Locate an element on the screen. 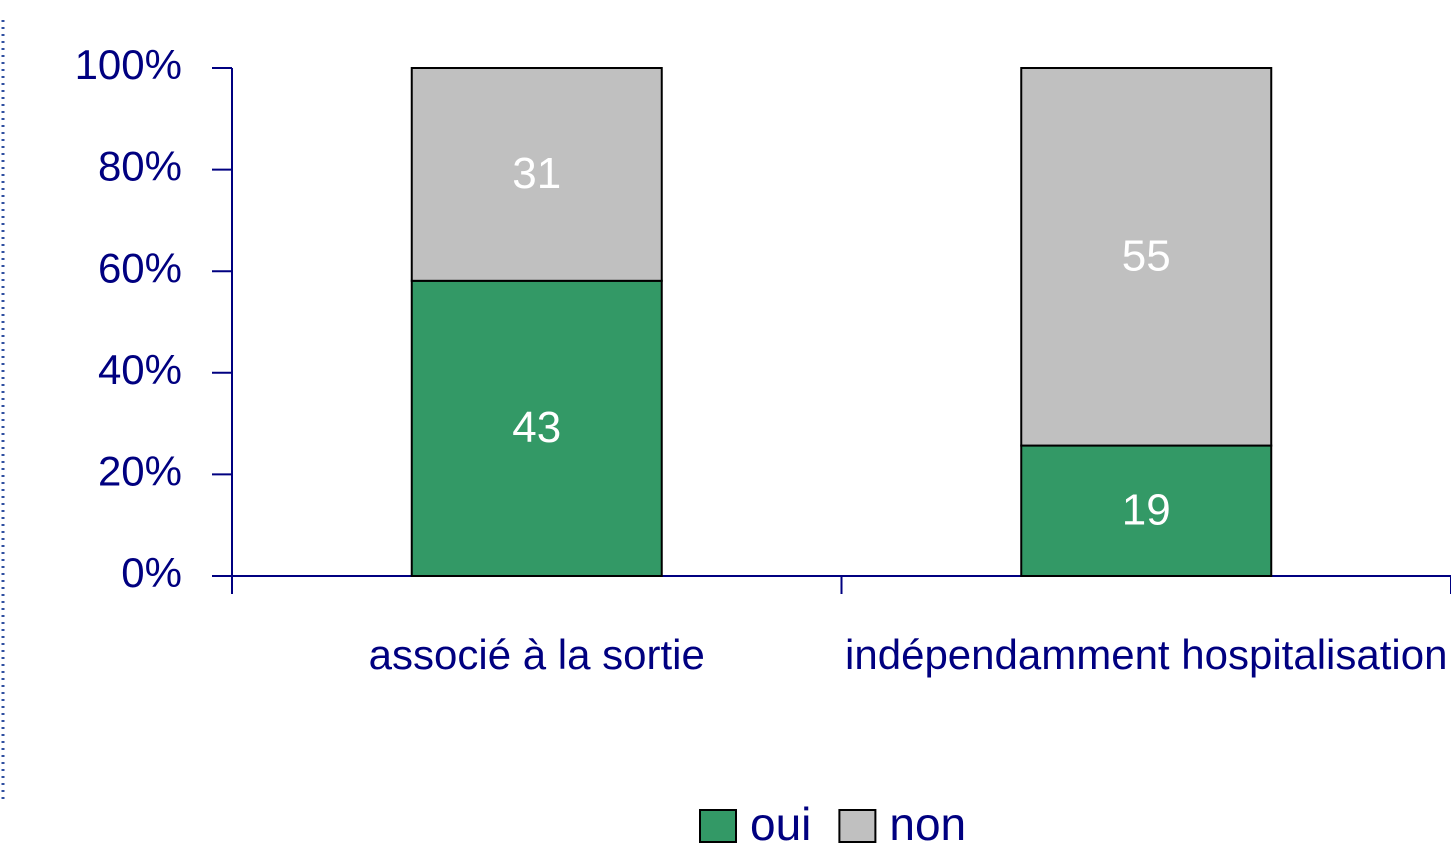  y-tick-label: 40% is located at coordinates (140, 369).